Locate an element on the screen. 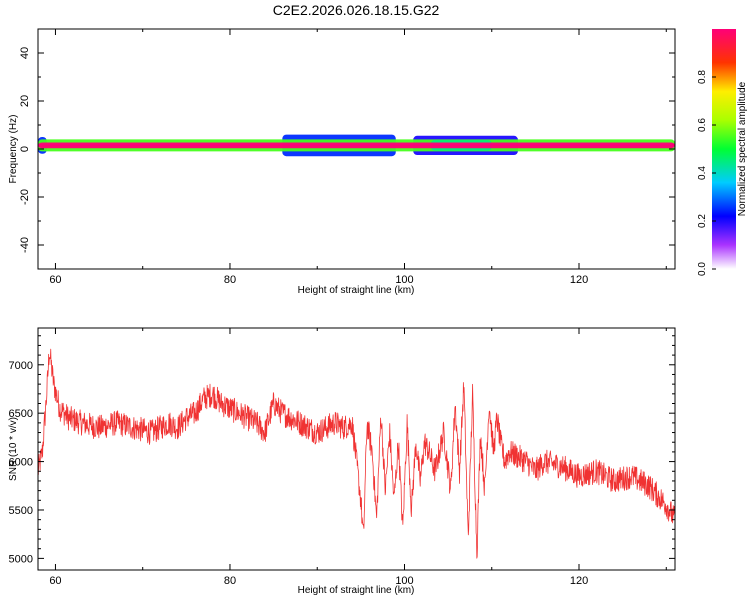 The height and width of the screenshot is (600, 750). spectrogram-x-label: Height of straight line (km) is located at coordinates (356, 290).